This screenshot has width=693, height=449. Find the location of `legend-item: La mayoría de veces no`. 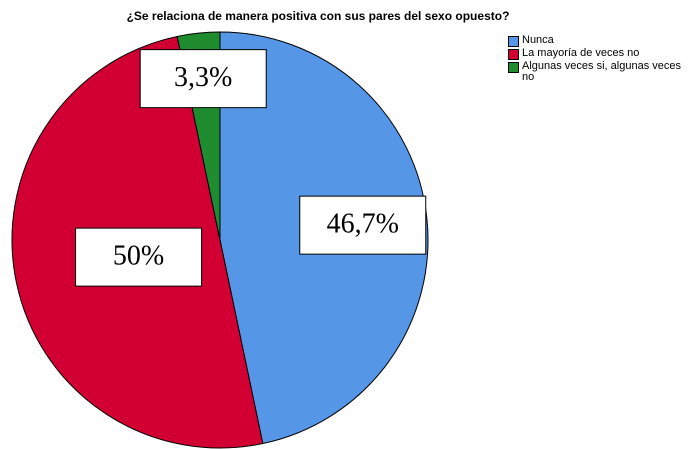

legend-item: La mayoría de veces no is located at coordinates (598, 54).